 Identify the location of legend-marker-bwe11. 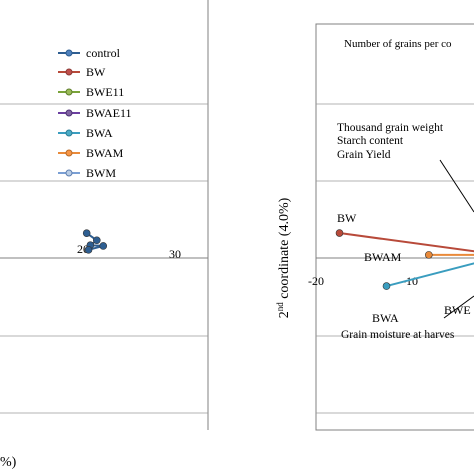
(69, 92).